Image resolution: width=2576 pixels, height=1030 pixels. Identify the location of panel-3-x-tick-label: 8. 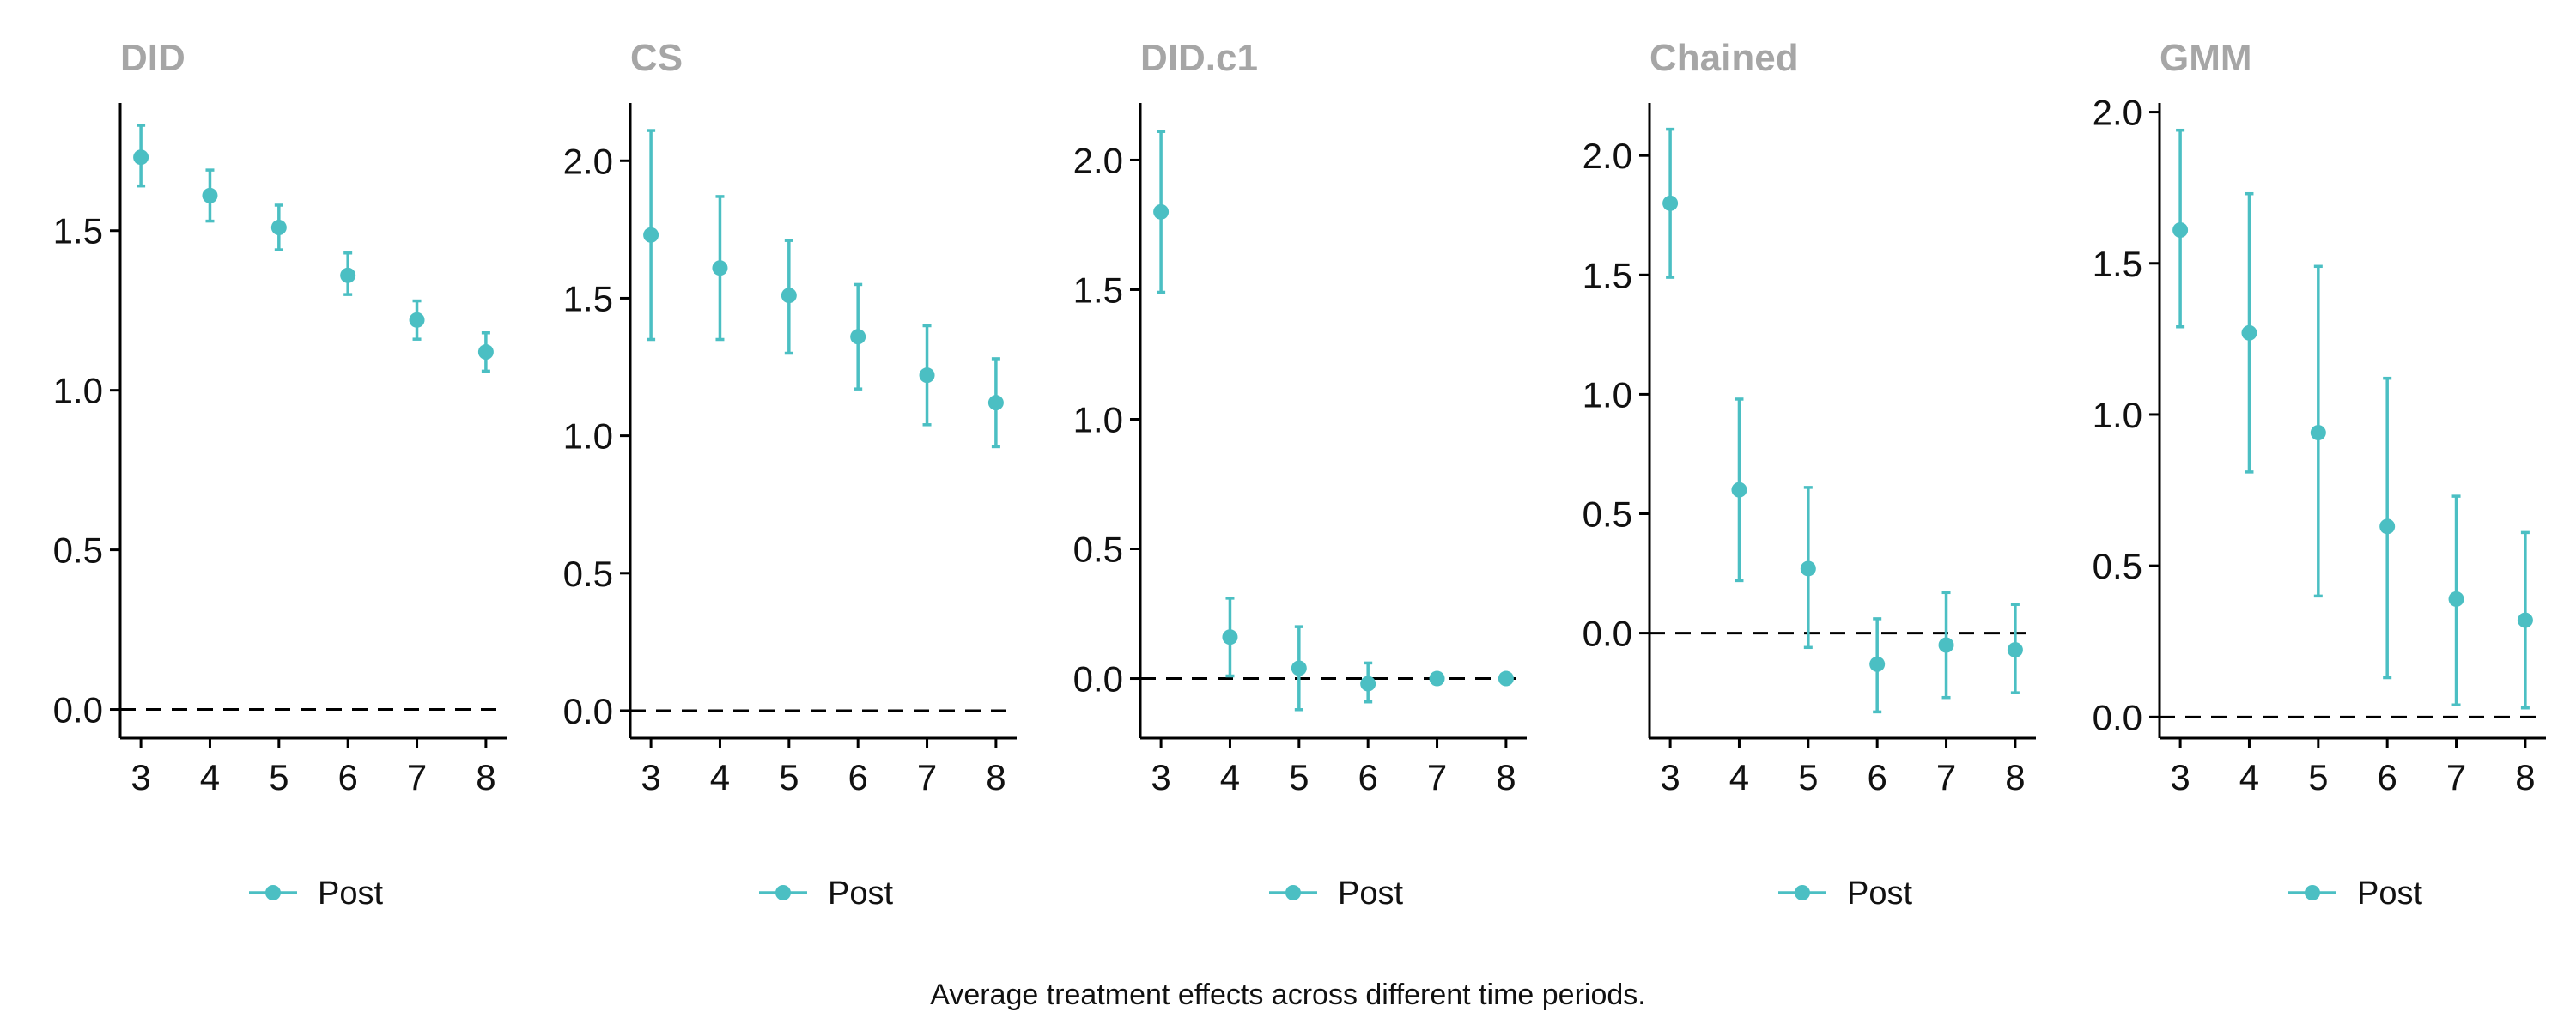
(1506, 777).